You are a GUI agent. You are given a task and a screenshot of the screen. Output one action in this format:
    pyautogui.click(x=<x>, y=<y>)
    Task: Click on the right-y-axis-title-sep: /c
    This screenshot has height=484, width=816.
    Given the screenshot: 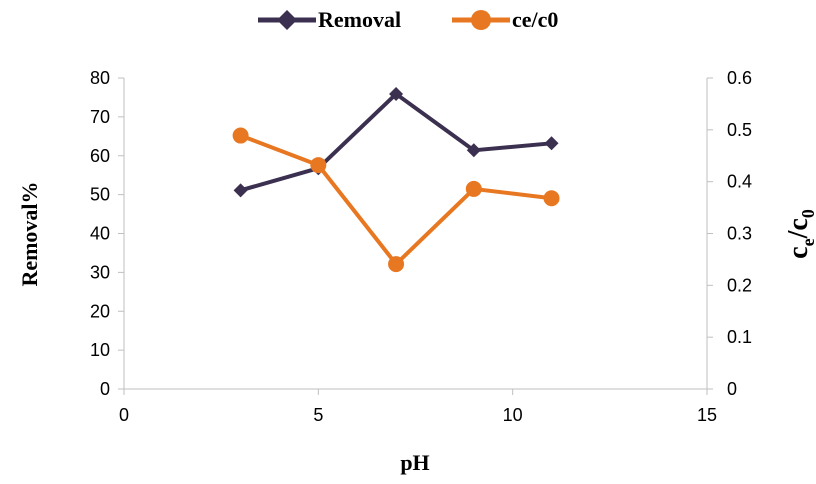 What is the action you would take?
    pyautogui.click(x=798, y=228)
    